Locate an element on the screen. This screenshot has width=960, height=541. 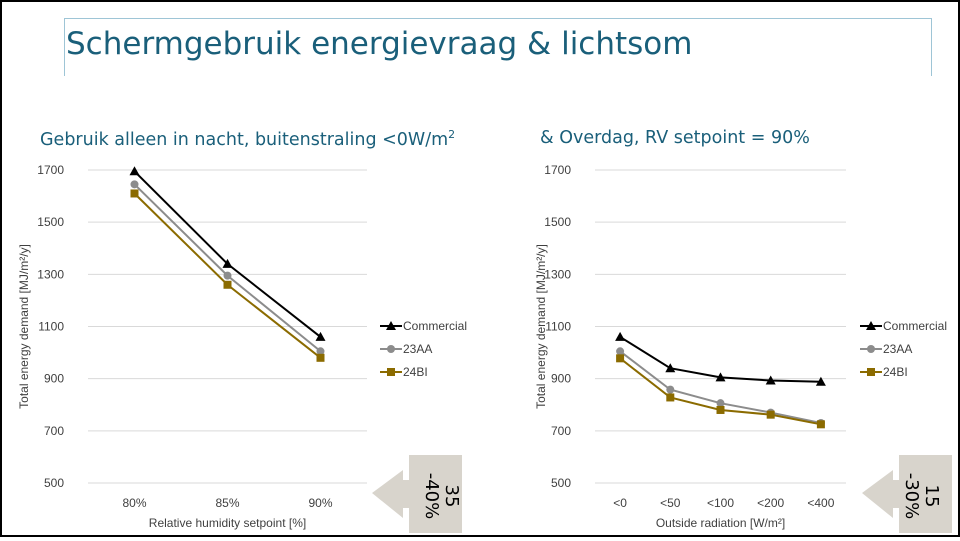
right-down-arrow is located at coordinates (907, 494).